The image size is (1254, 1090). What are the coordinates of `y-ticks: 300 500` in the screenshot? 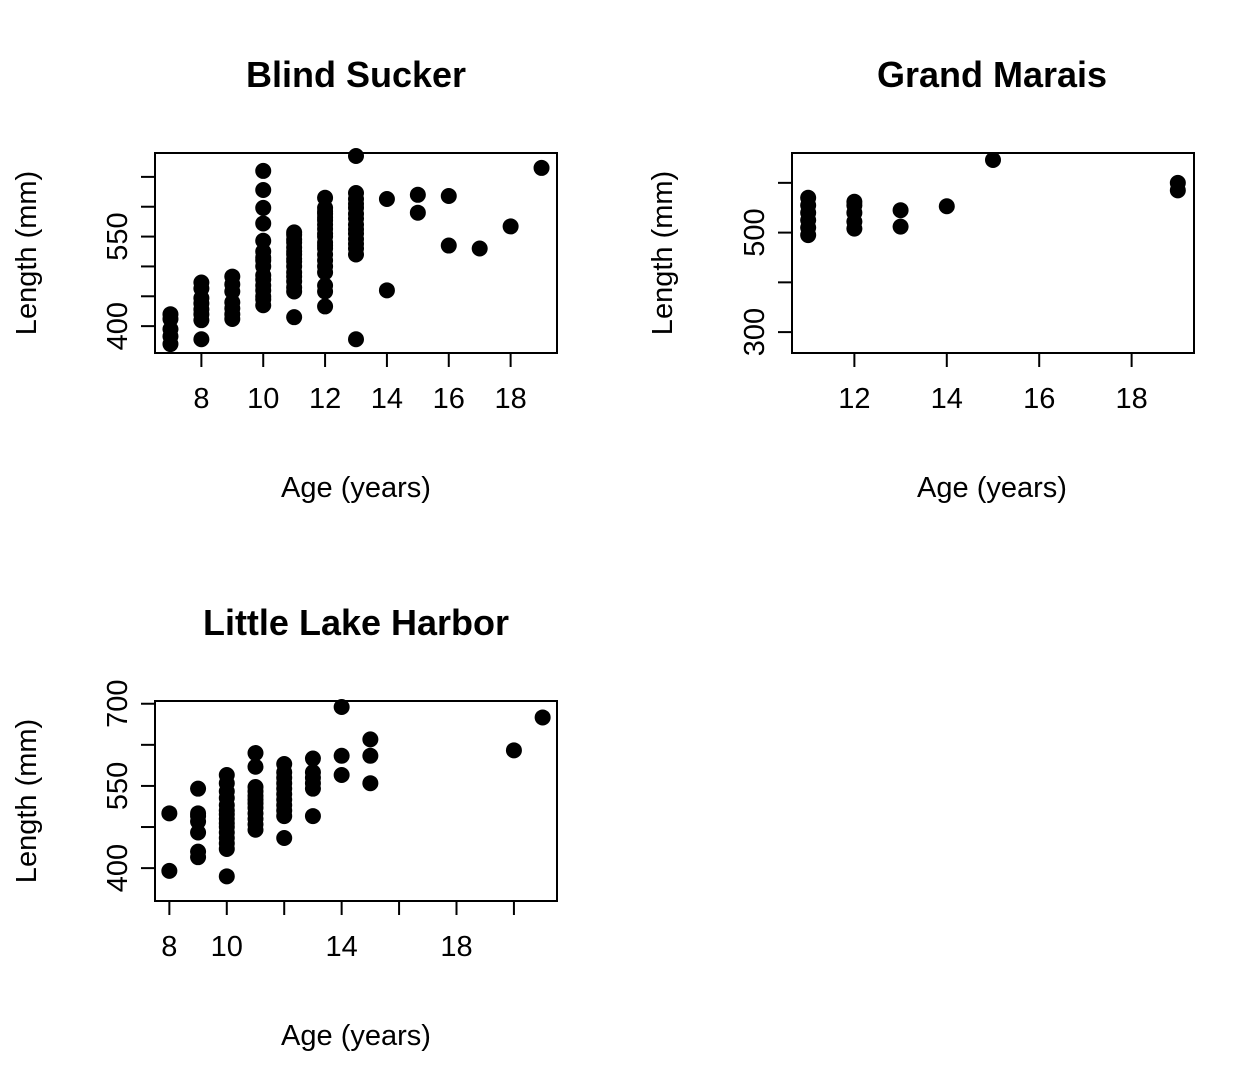 It's located at (765, 268).